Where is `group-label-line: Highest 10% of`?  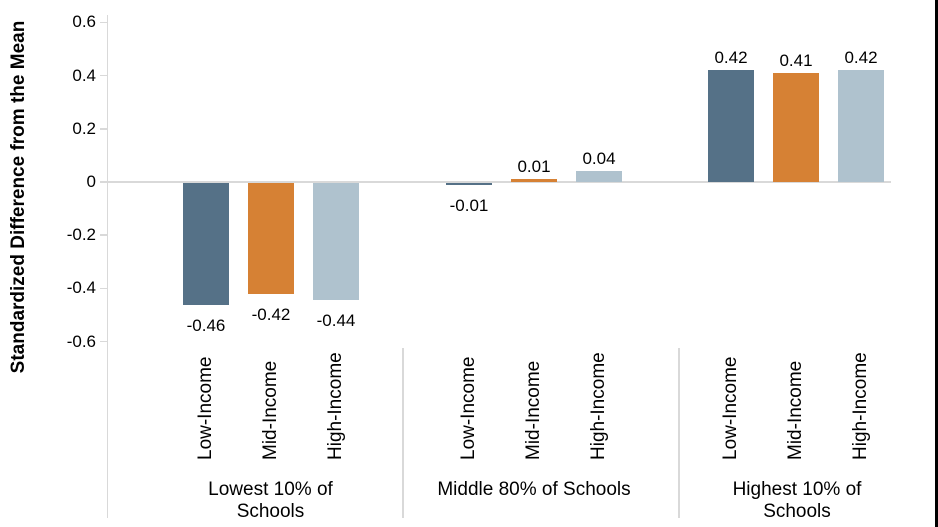 group-label-line: Highest 10% of is located at coordinates (797, 489).